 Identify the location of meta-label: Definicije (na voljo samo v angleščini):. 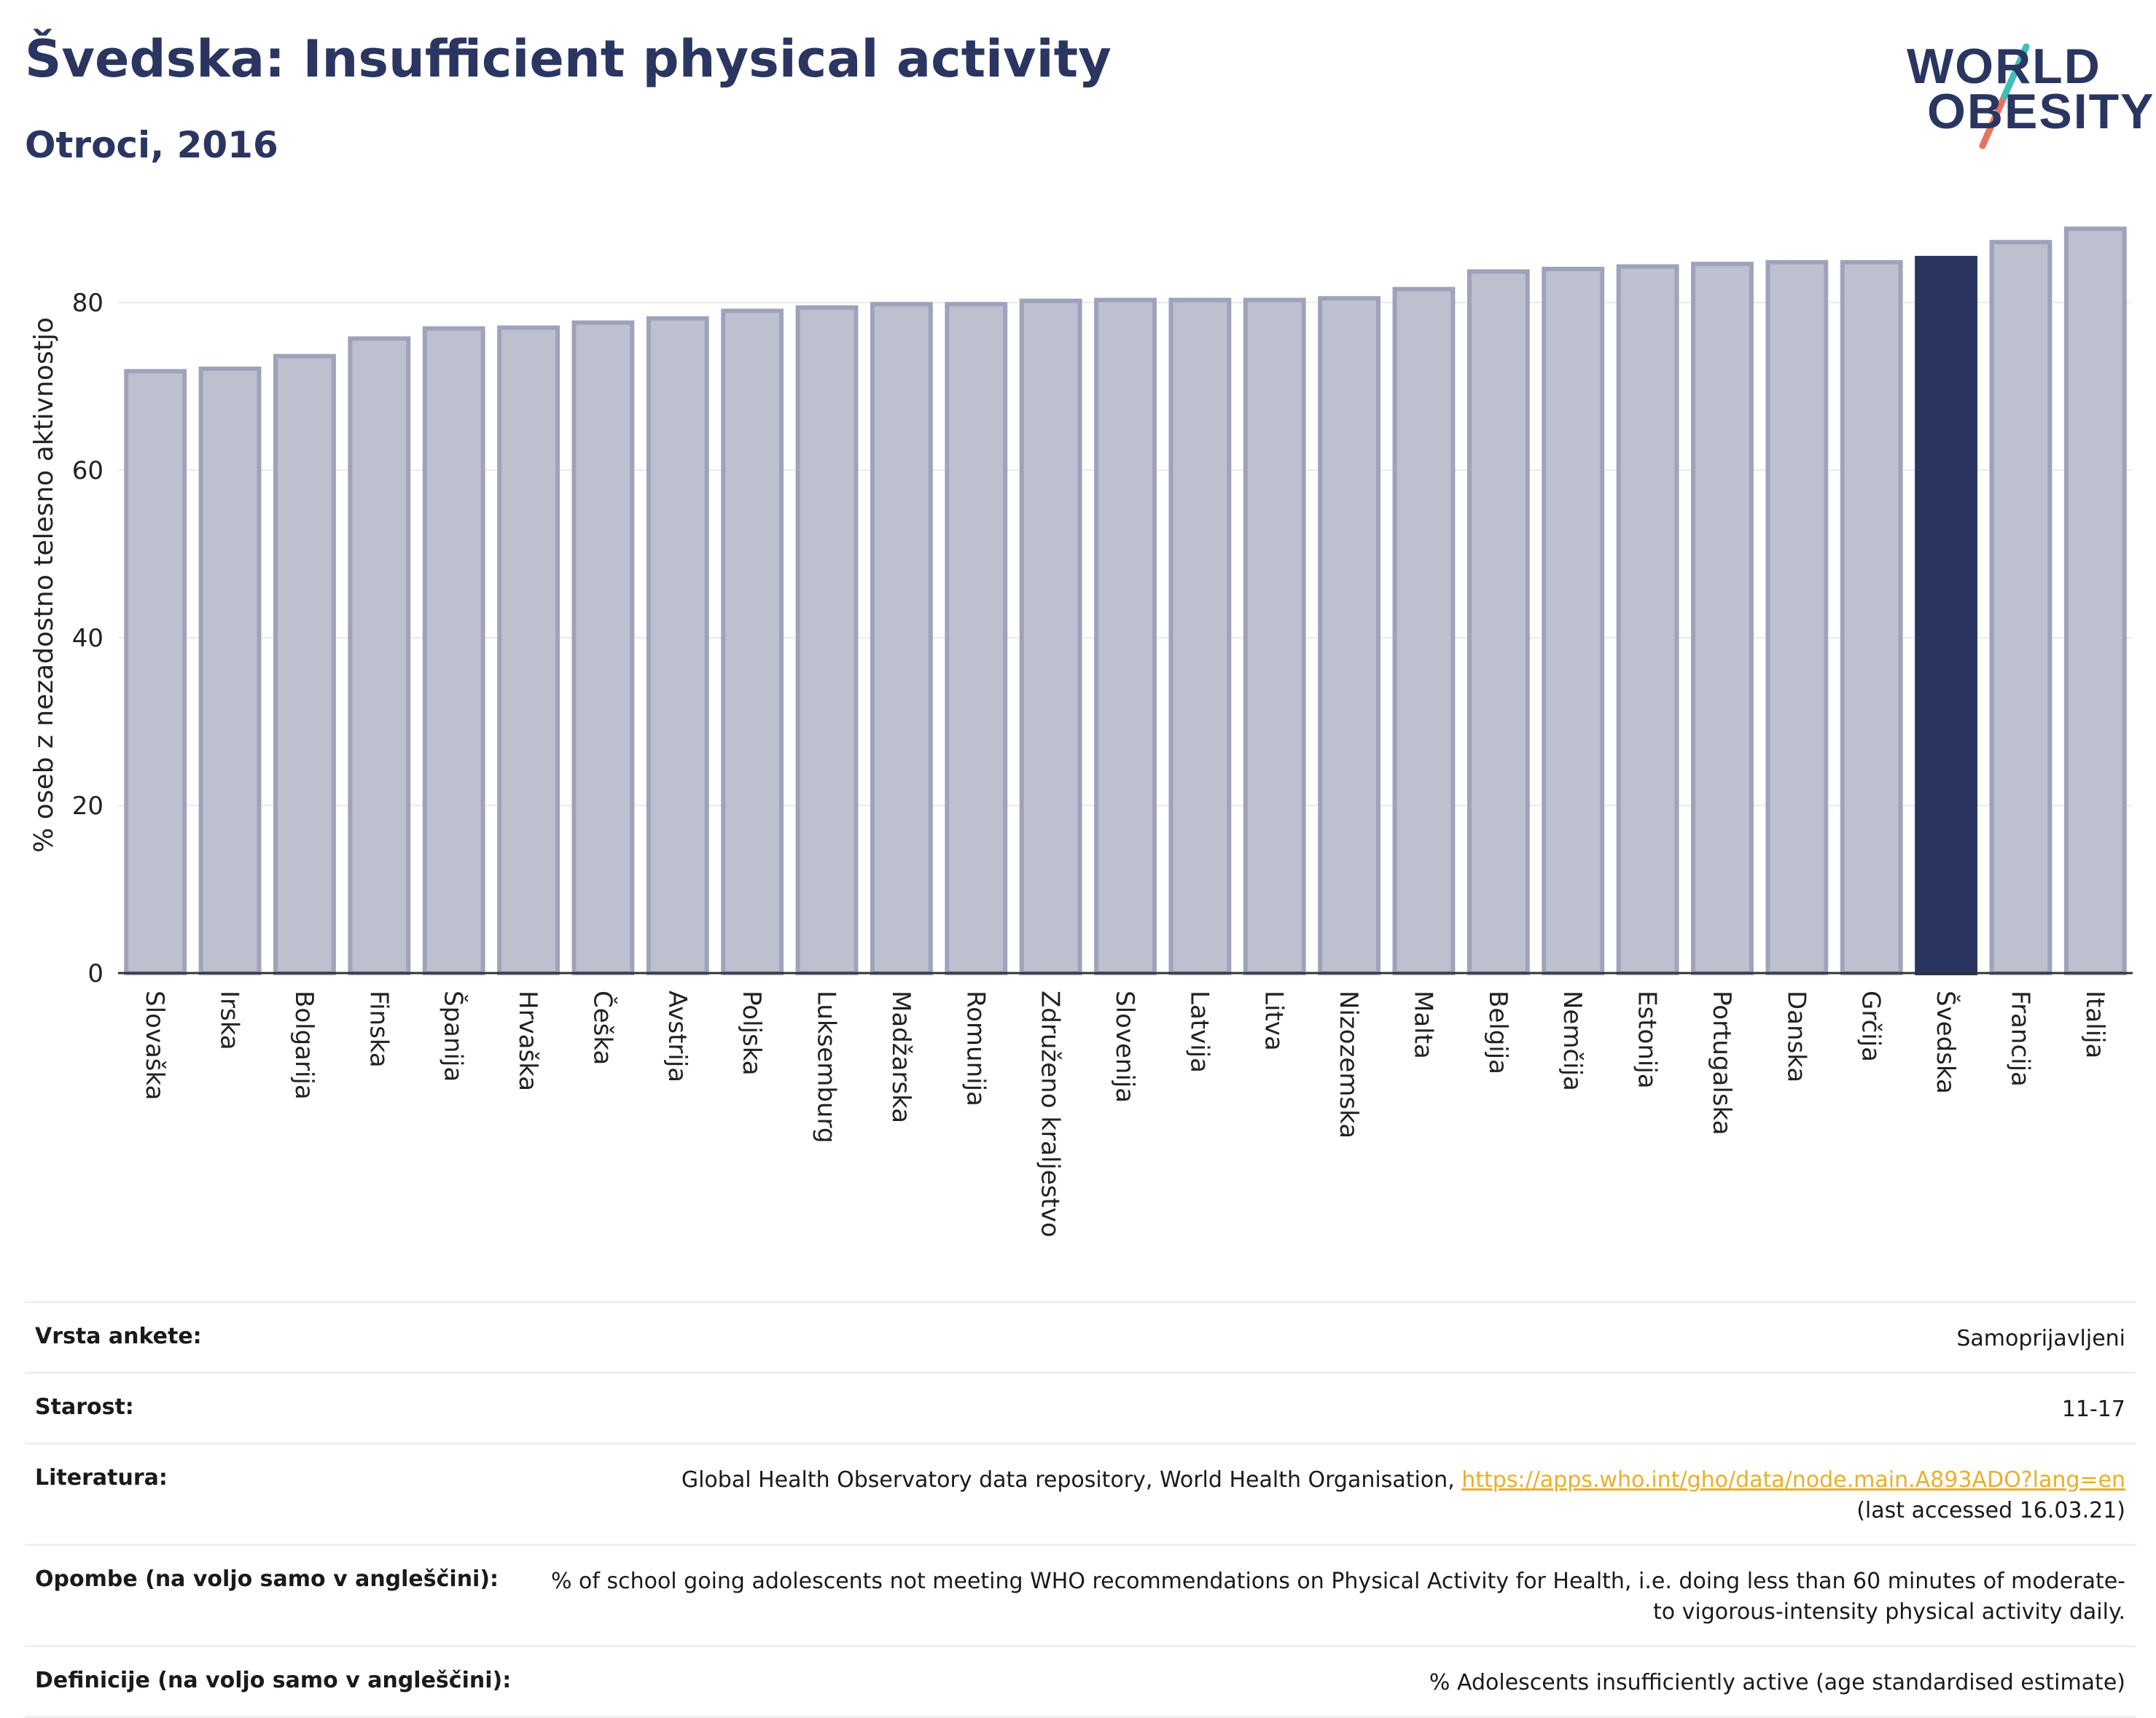
(274, 1680).